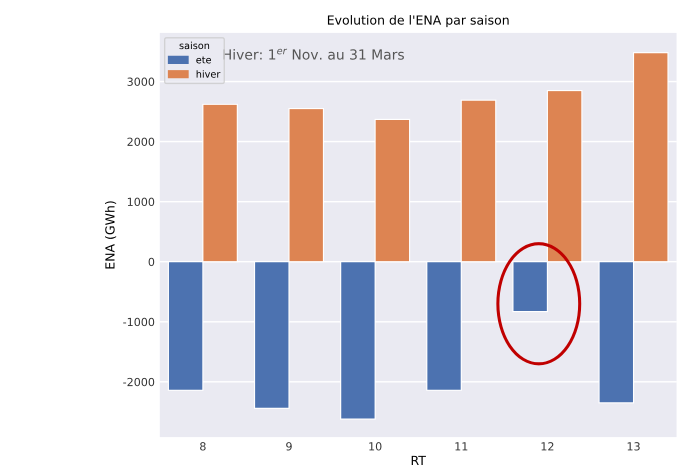 The image size is (680, 470). I want to click on x-tick-label: 11, so click(461, 446).